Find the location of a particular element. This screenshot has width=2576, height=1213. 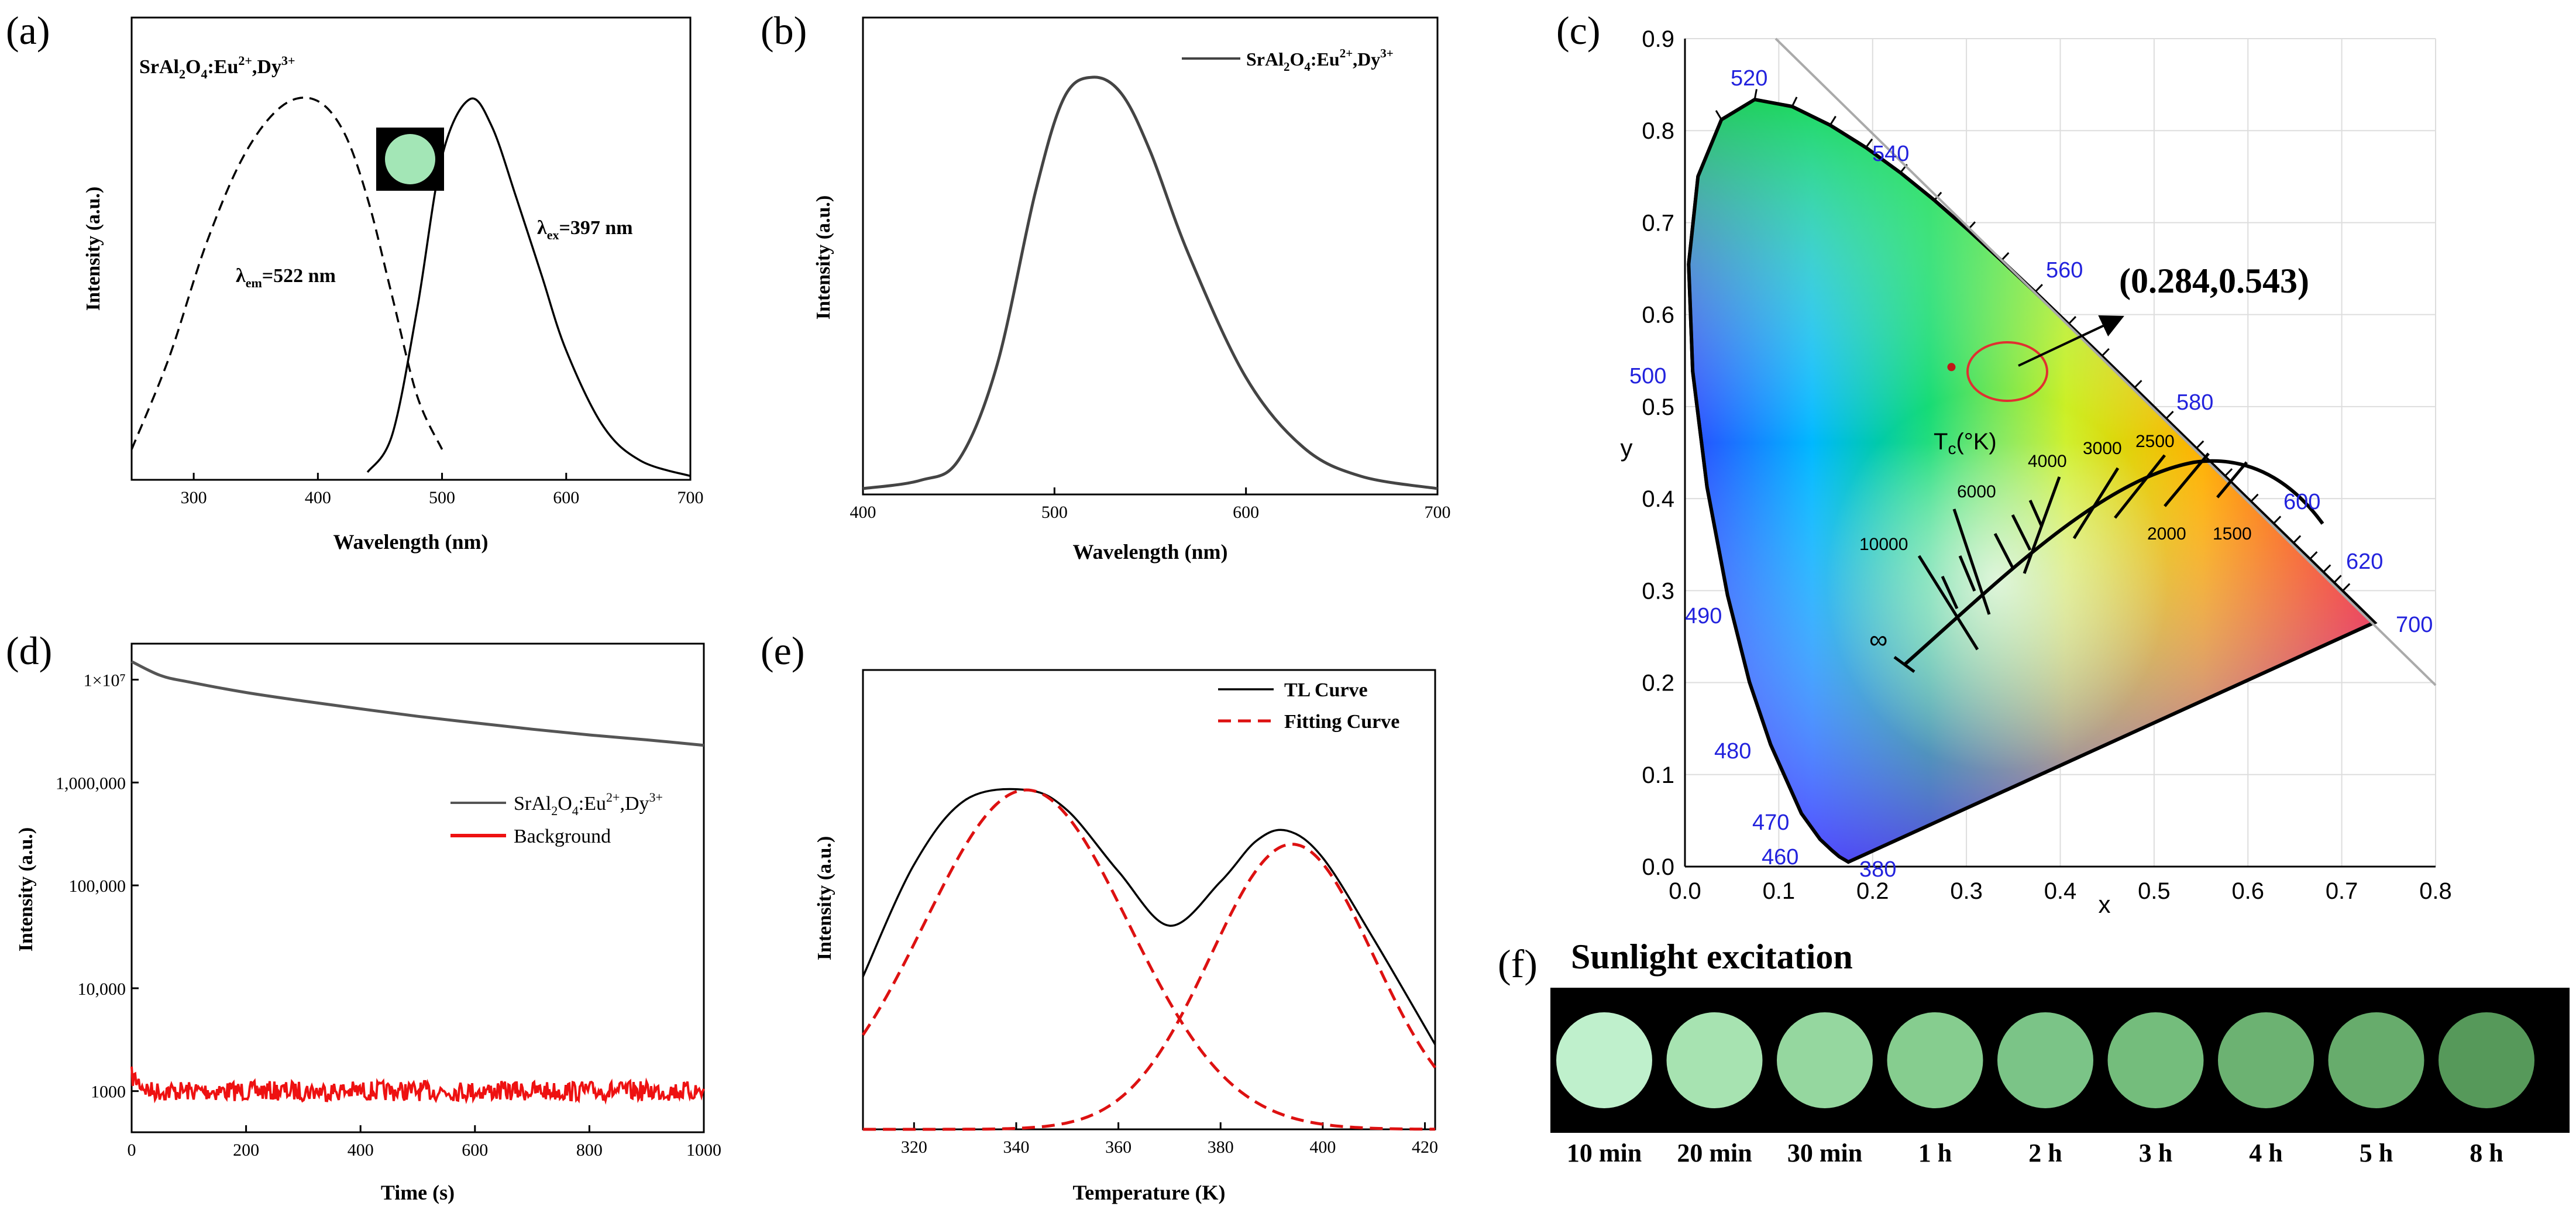

wl-560: 560 is located at coordinates (2064, 270).